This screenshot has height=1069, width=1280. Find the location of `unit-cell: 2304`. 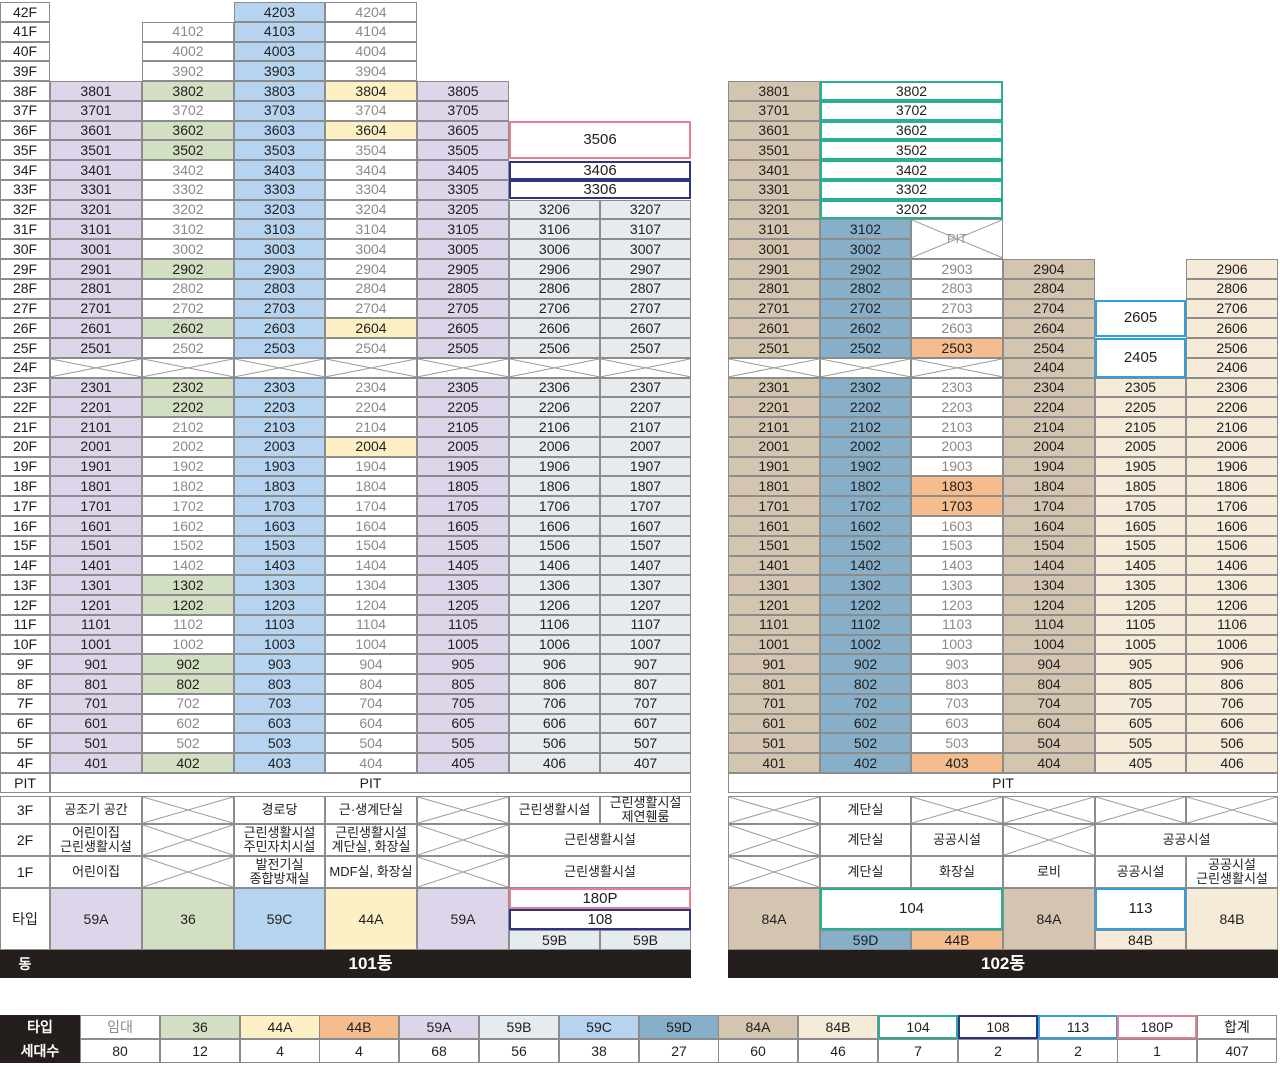

unit-cell: 2304 is located at coordinates (1049, 387).